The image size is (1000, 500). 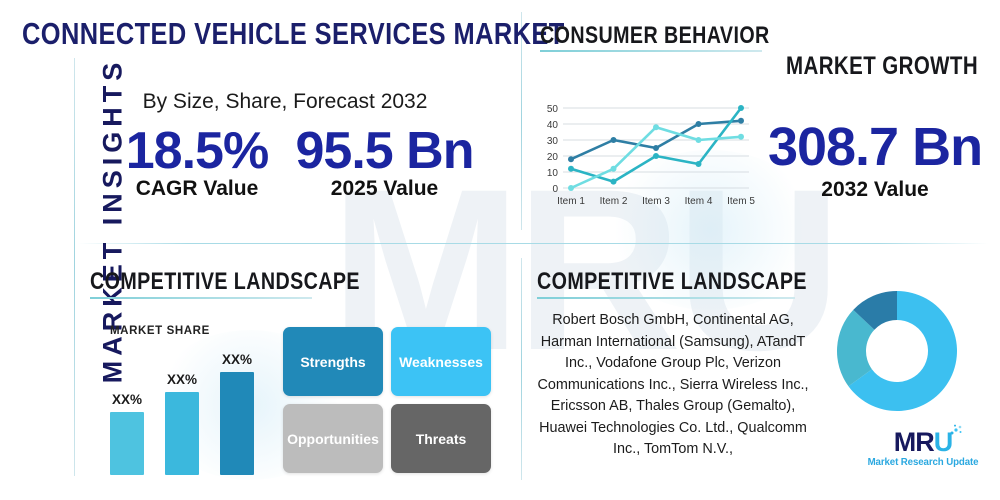 I want to click on swot-box-weaknesses: Weaknesses, so click(x=441, y=361).